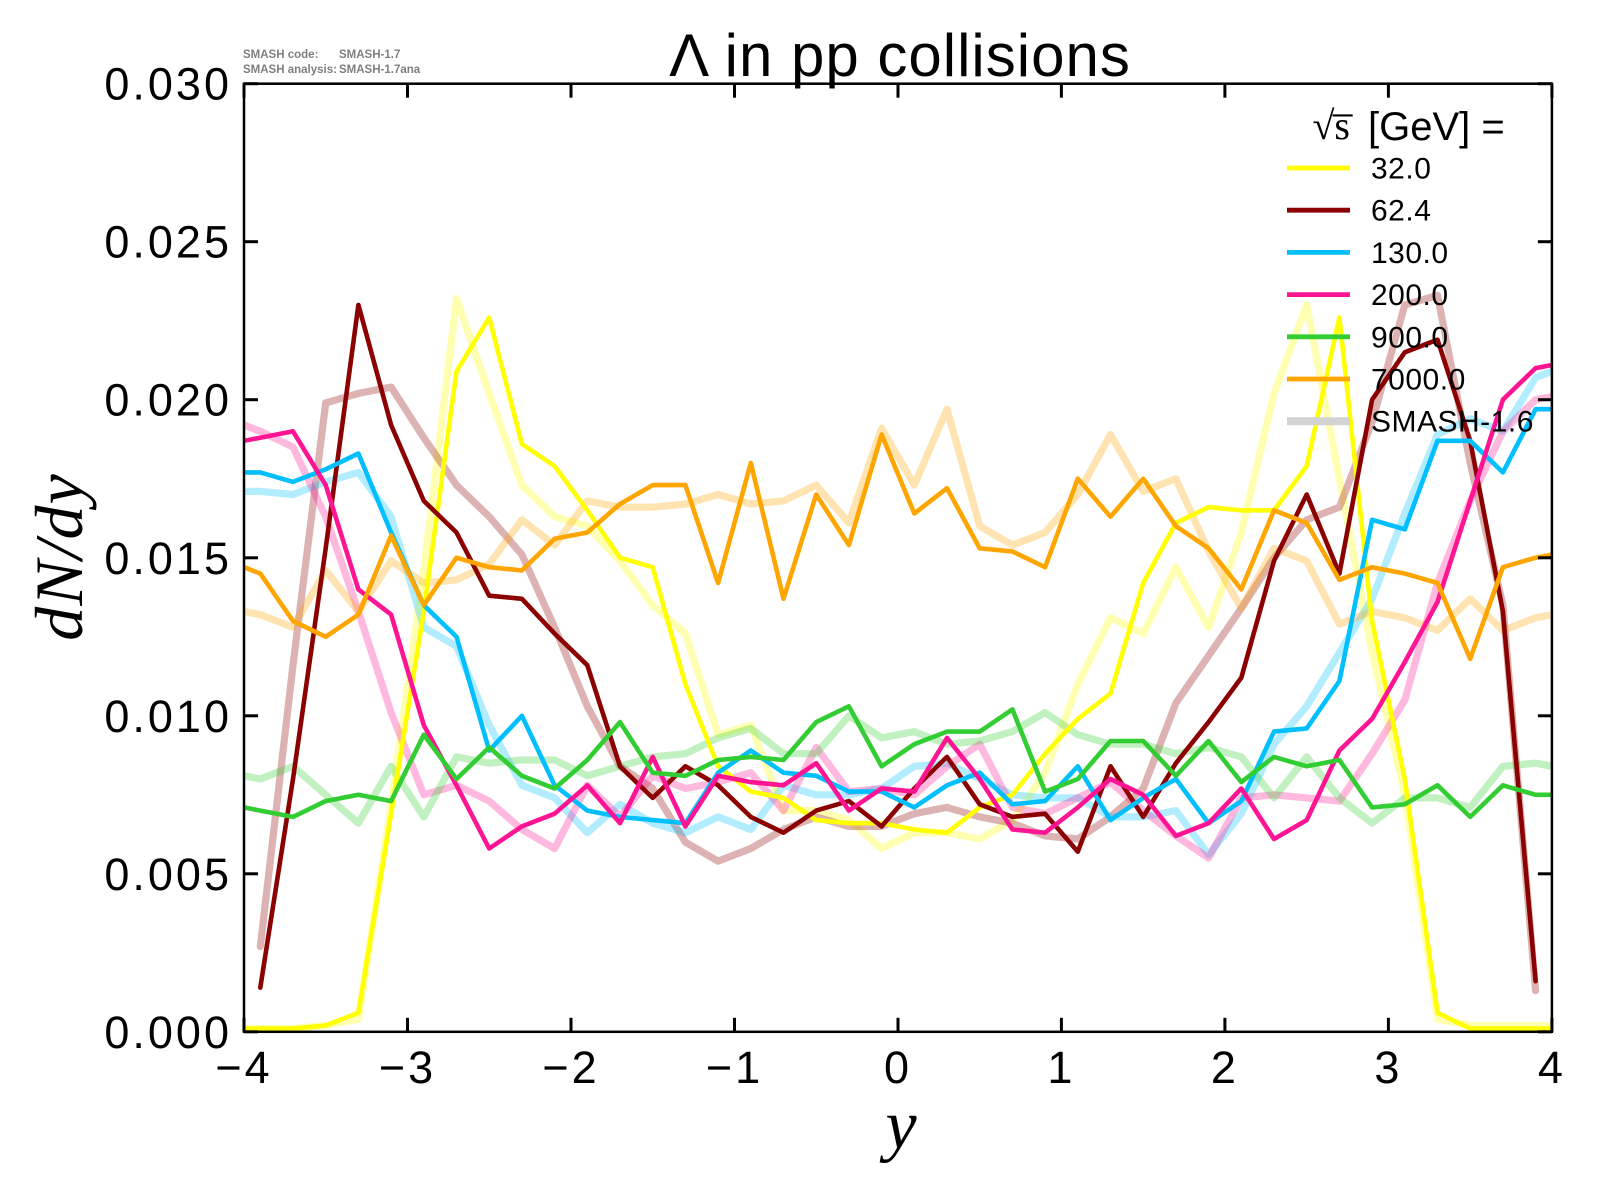  Describe the element at coordinates (168, 84) in the screenshot. I see `svg-text: 0.030` at that location.